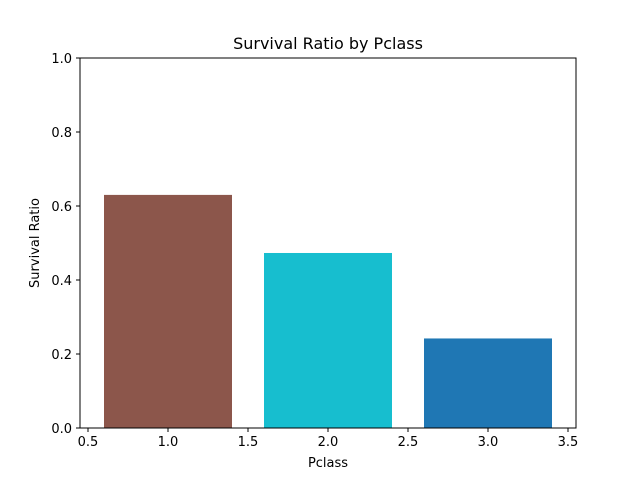  Describe the element at coordinates (61, 133) in the screenshot. I see `y-tick-label: 0.8` at that location.